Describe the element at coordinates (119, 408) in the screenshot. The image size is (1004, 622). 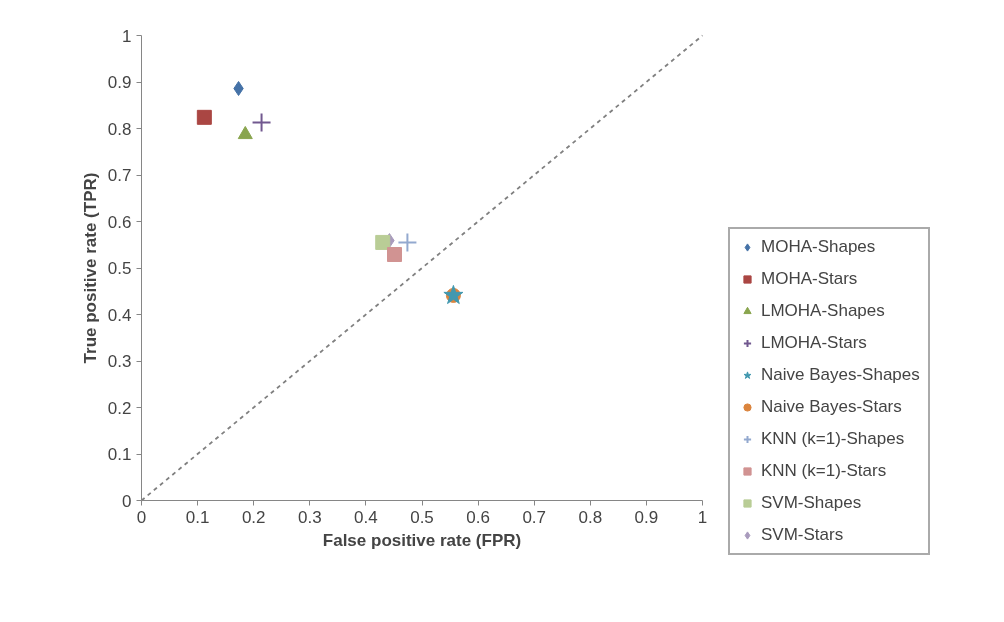
I see `y-tick-label: 0.2` at that location.